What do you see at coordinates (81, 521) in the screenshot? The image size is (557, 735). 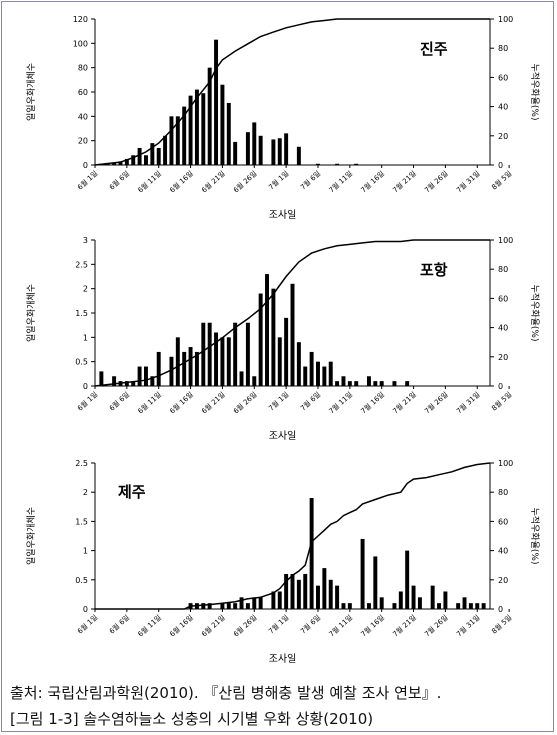 I see `chart-2-y-tick-label: 1.5` at bounding box center [81, 521].